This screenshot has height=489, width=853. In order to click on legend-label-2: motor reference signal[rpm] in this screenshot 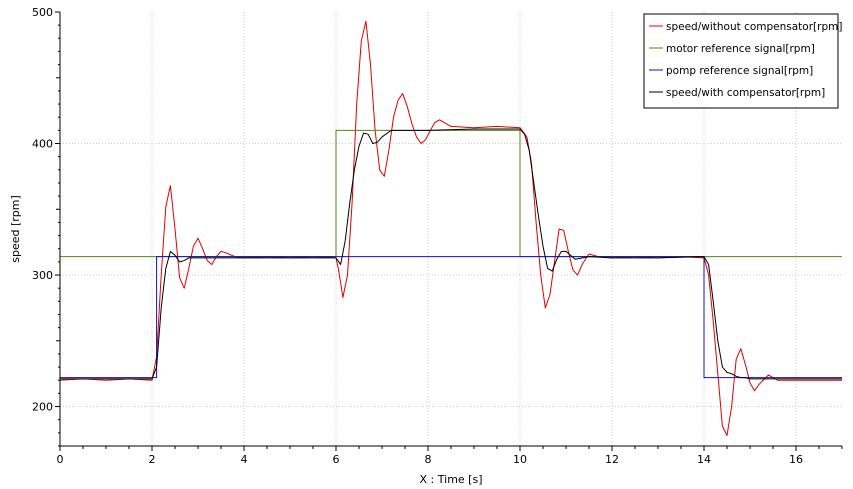, I will do `click(740, 49)`.